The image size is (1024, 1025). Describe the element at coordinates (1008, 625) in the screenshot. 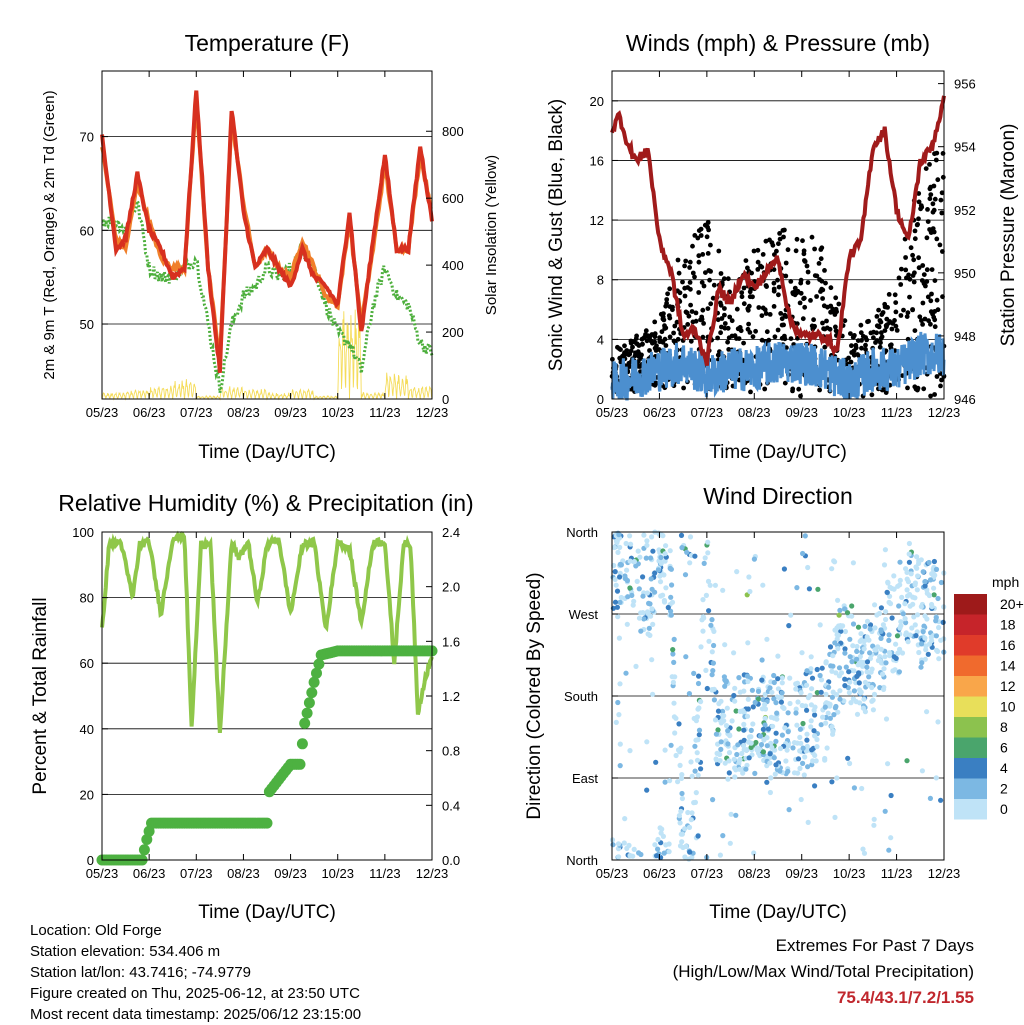

I see `legend-label: 18` at that location.